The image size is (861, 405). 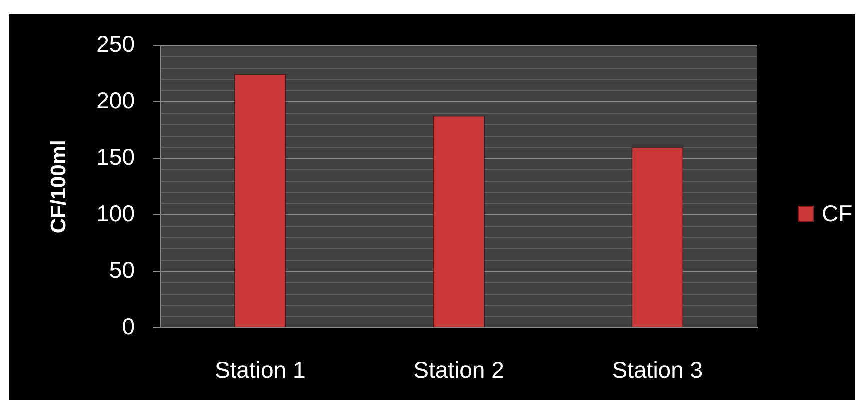 What do you see at coordinates (58, 187) in the screenshot?
I see `y-axis-title: CF/100ml` at bounding box center [58, 187].